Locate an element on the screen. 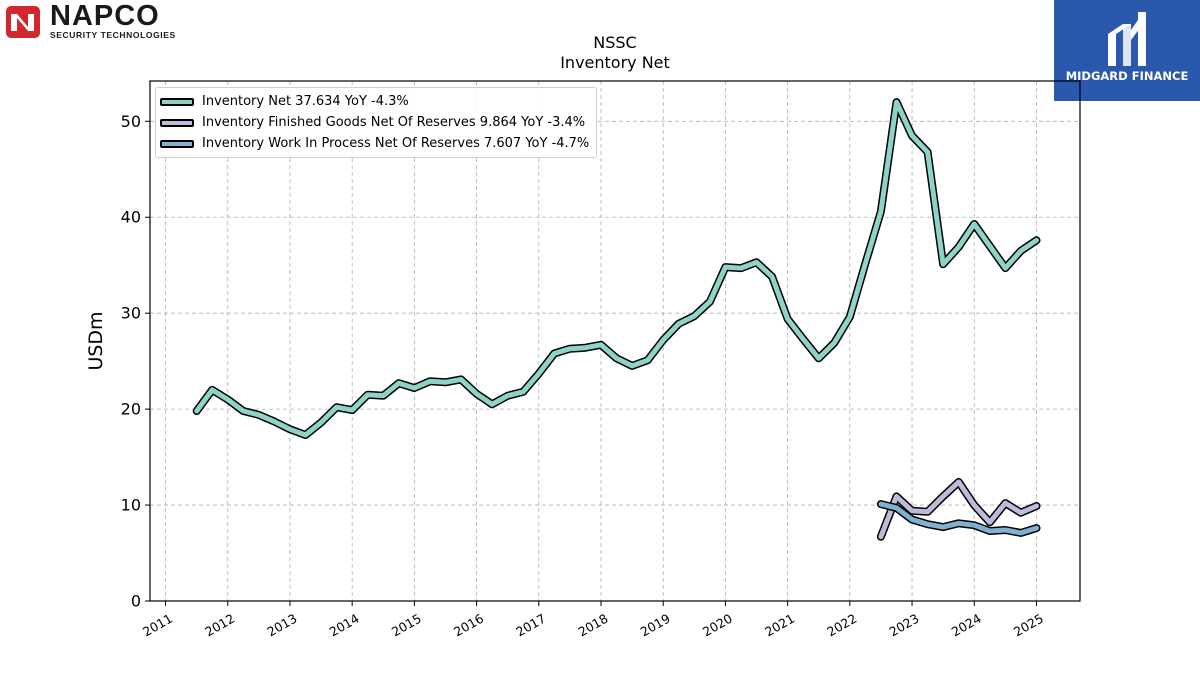 Image resolution: width=1200 pixels, height=675 pixels. x-tick-label: 2014 is located at coordinates (344, 625).